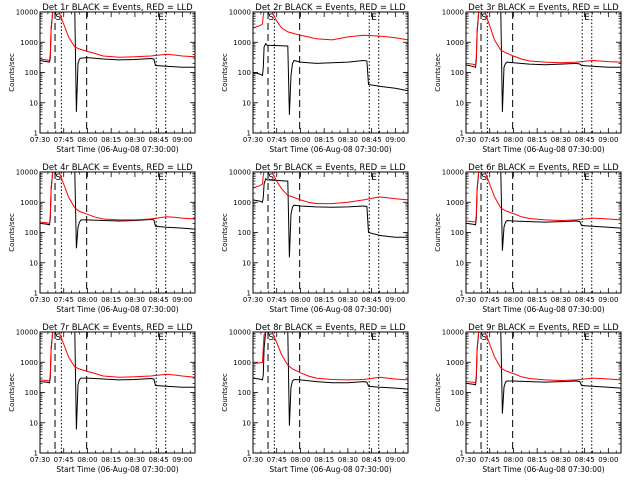 This screenshot has height=484, width=640. What do you see at coordinates (543, 168) in the screenshot?
I see `panel-title: Det 6r BLACK = Events, RED = LLD` at bounding box center [543, 168].